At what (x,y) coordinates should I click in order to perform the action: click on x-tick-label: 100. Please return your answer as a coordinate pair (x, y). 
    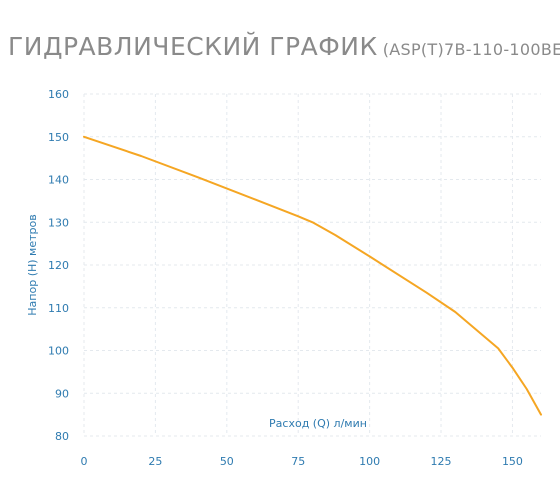
    Looking at the image, I should click on (369, 461).